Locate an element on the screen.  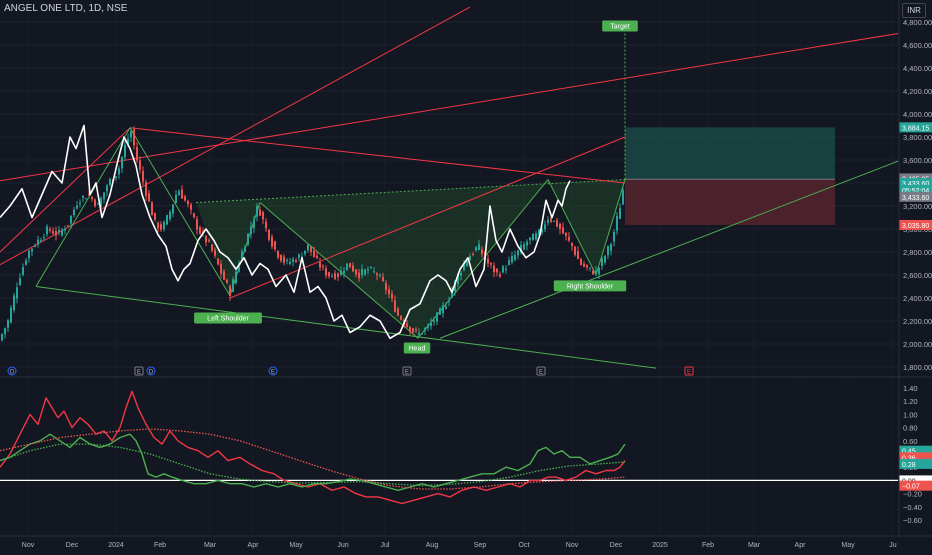
annotation-label-0: Target is located at coordinates (620, 26).